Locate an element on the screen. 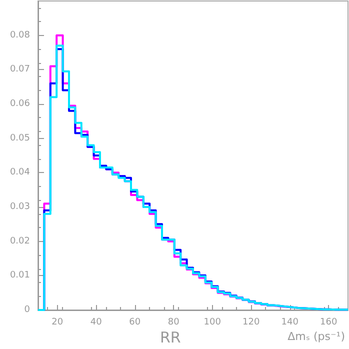 The height and width of the screenshot is (349, 349). x-tick-label: 20 is located at coordinates (58, 323).